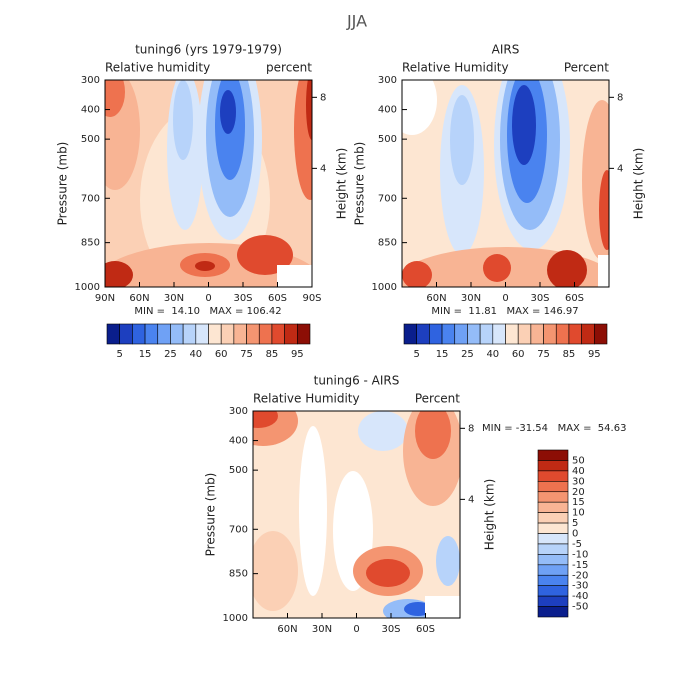 The image size is (700, 700). I want to click on colorbar-label: -5, so click(577, 544).